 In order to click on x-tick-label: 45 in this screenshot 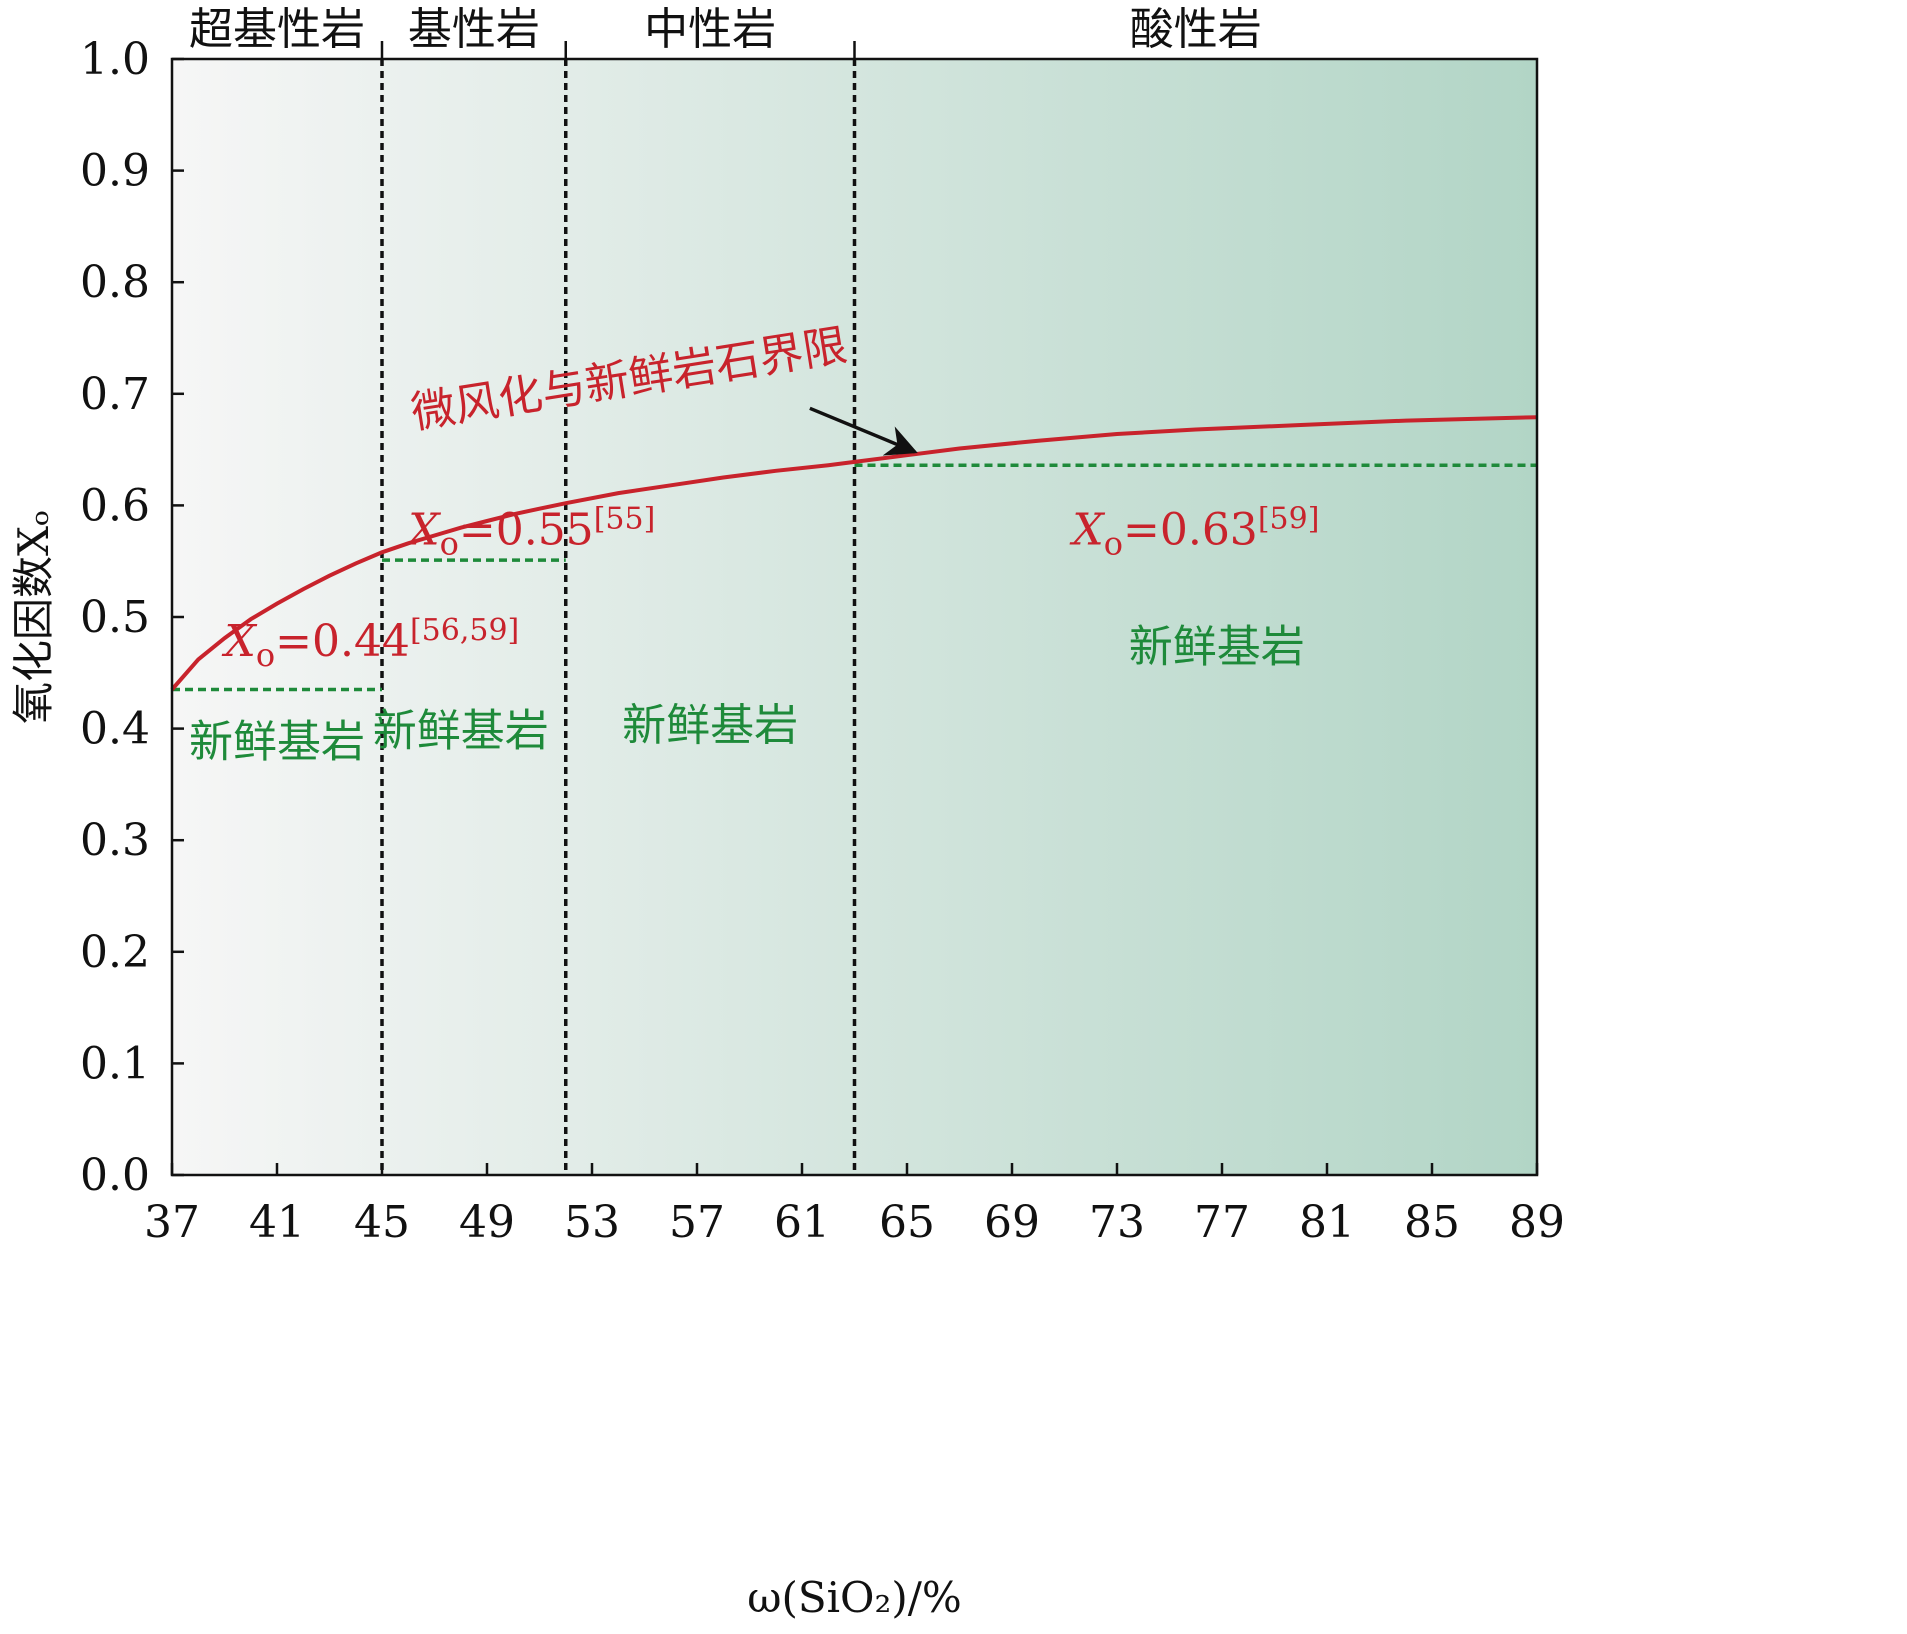, I will do `click(382, 1222)`.